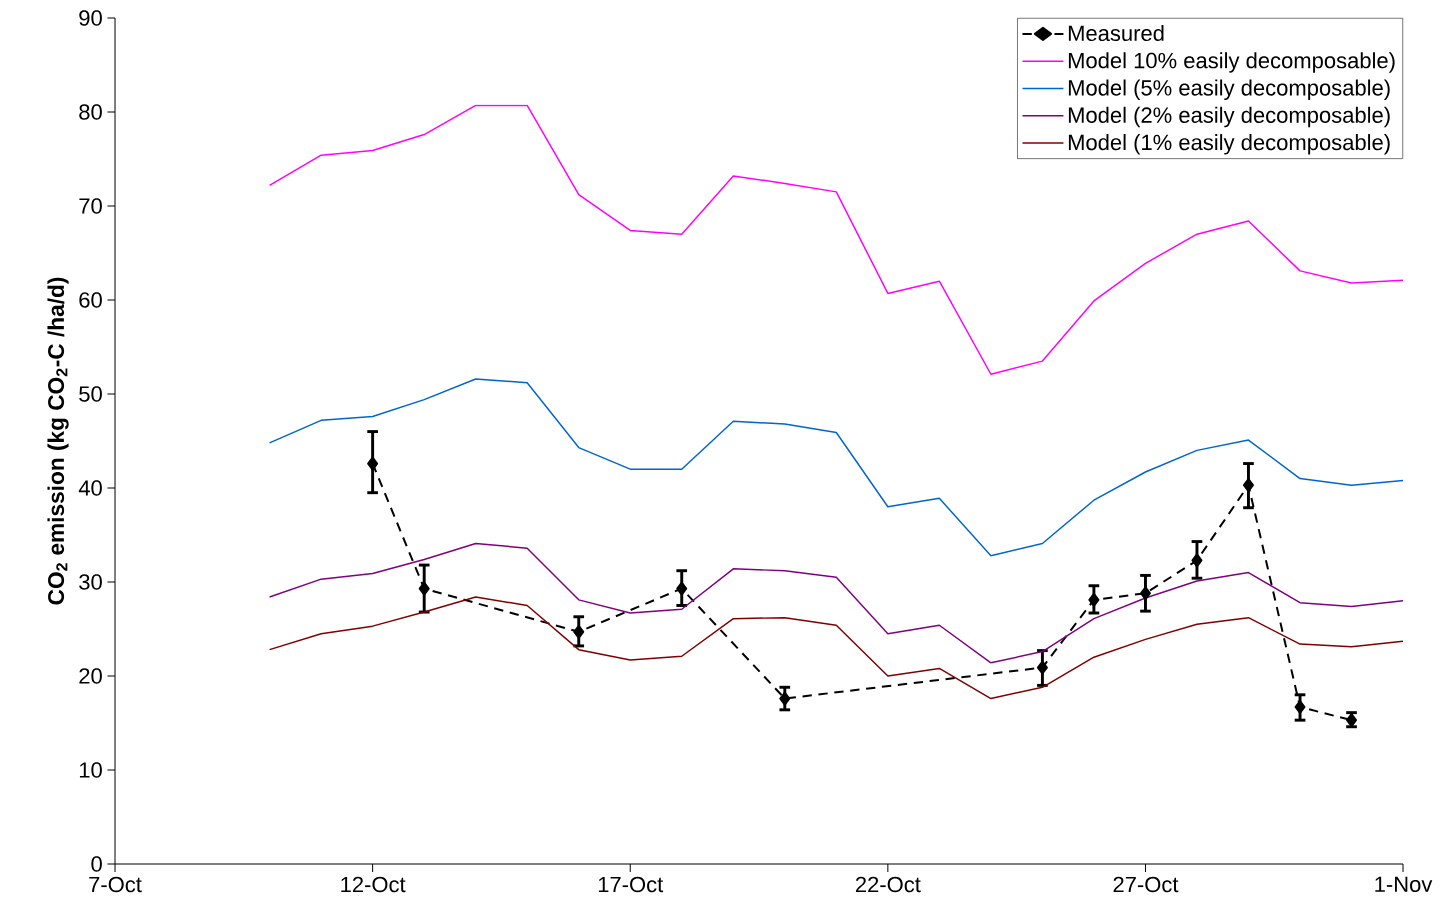 Image resolution: width=1445 pixels, height=923 pixels. I want to click on legend-label: Model (1% easily decomposable), so click(1229, 144).